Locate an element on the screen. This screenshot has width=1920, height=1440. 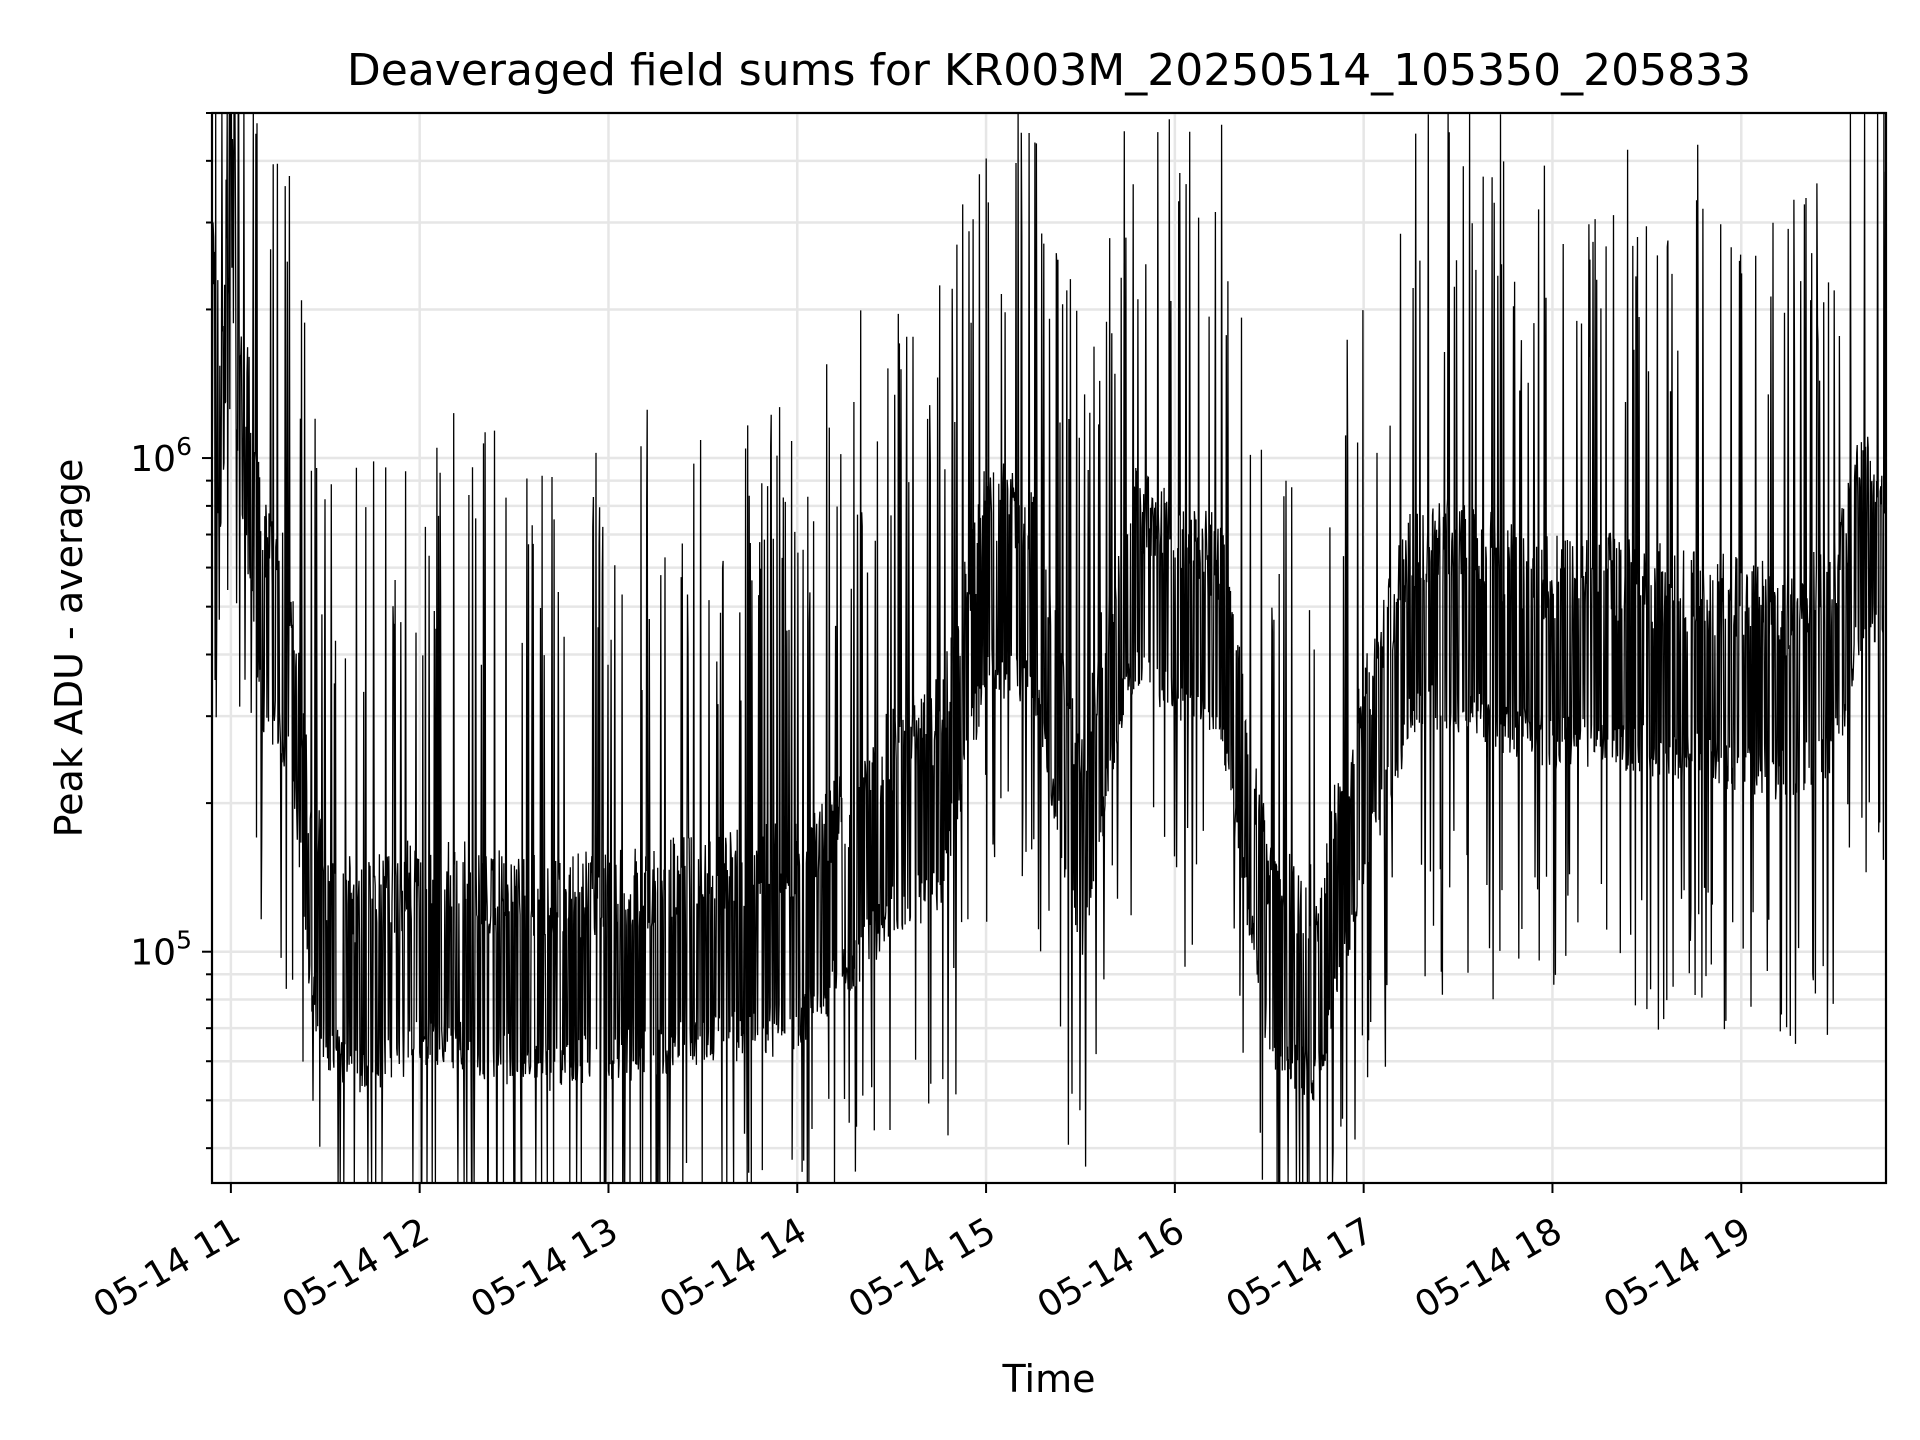
y-tick-label: 10⁶ is located at coordinates (161, 456).